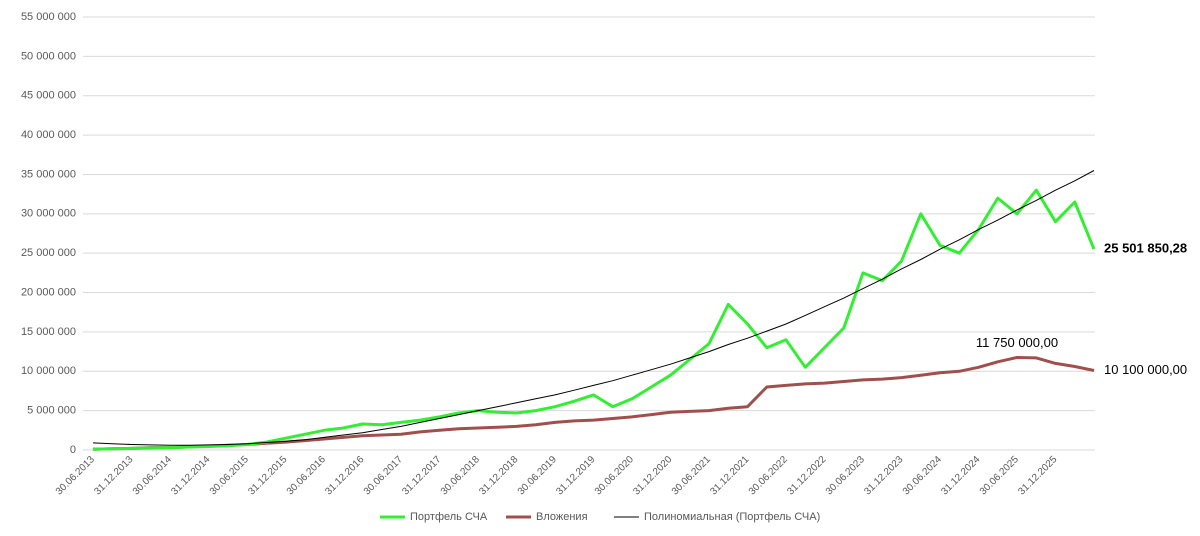  Describe the element at coordinates (1037, 475) in the screenshot. I see `x-tick-label: 31.12.2025` at that location.